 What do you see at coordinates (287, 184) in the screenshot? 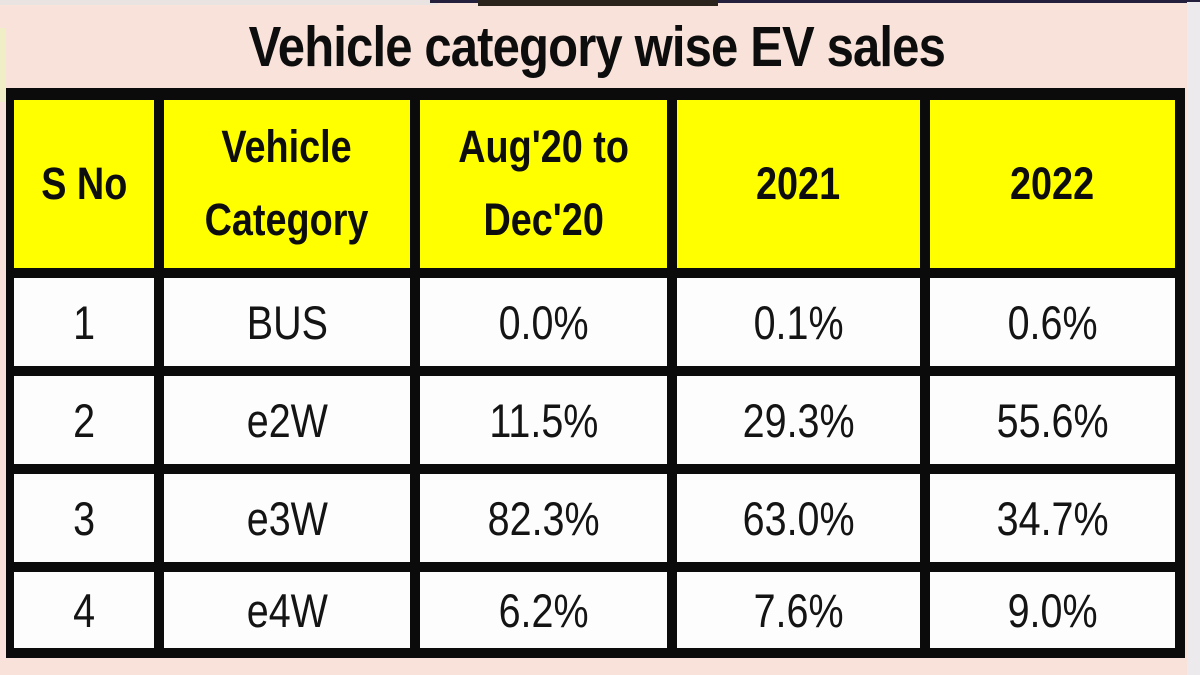
I see `header-cell-vehicle-category: Vehicle Category` at bounding box center [287, 184].